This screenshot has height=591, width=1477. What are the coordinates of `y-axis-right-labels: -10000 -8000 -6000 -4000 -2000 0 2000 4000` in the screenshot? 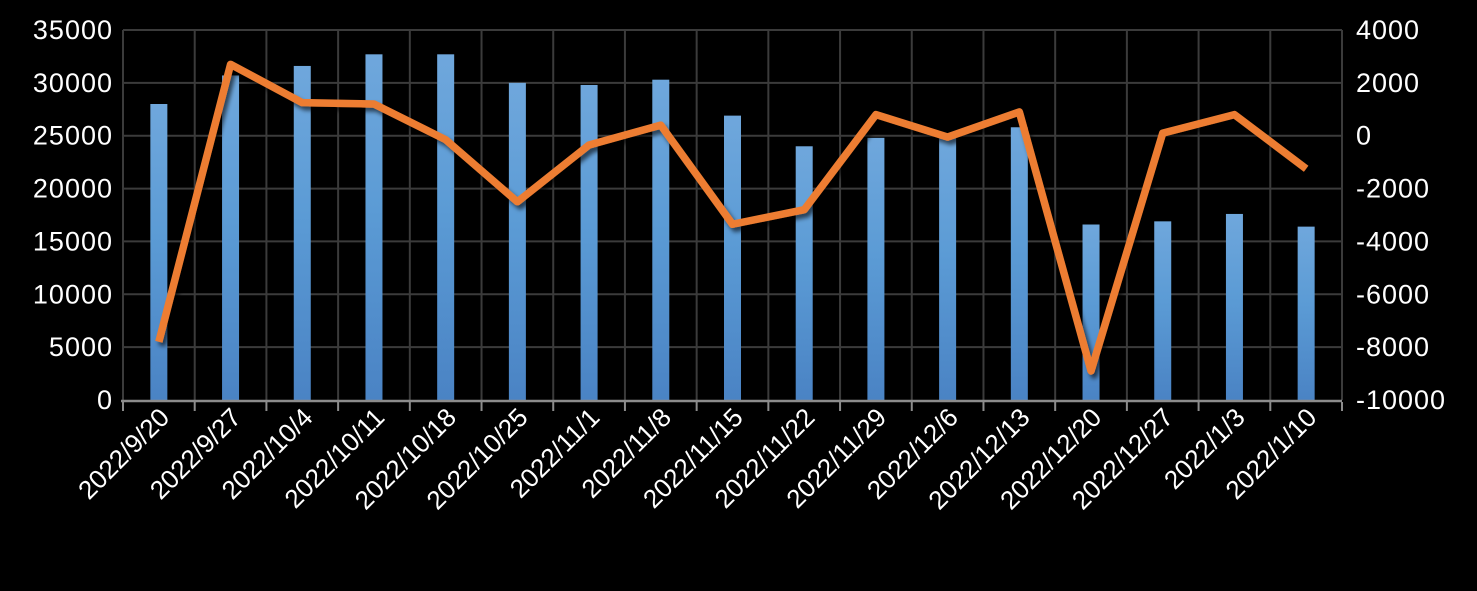 It's located at (1401, 215).